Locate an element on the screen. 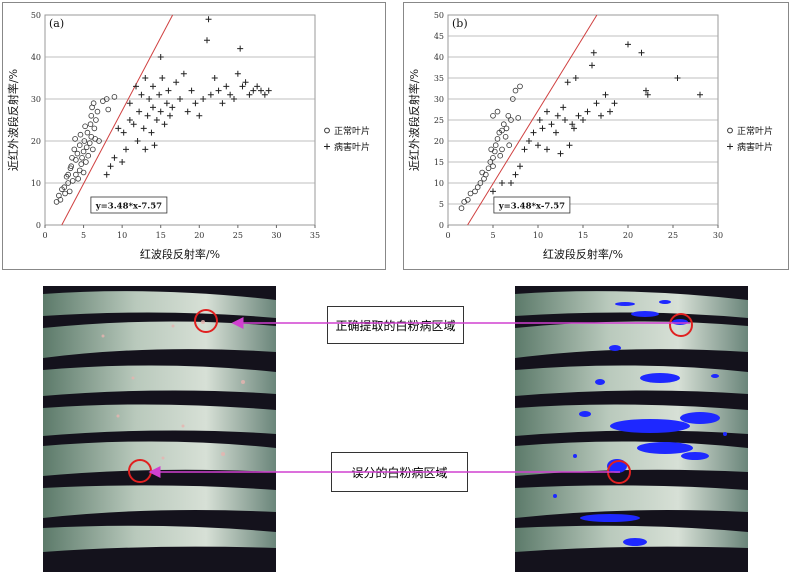  panel-label: (a) is located at coordinates (56, 23).